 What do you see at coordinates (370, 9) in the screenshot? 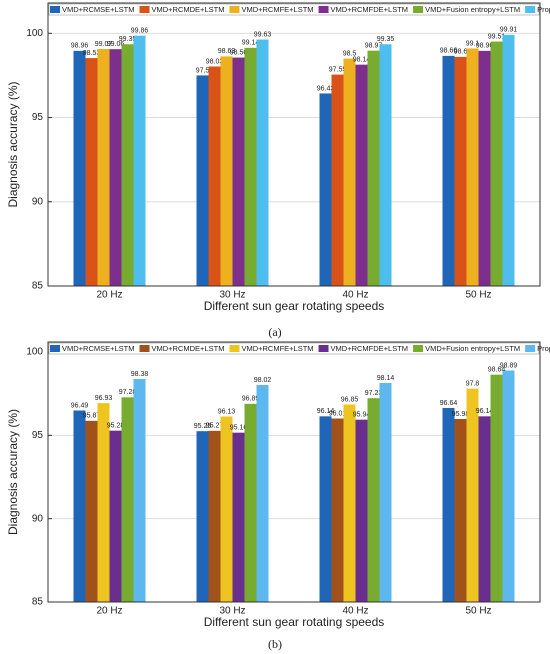
I see `legend-label: VMD+RCMFDE+LSTM` at bounding box center [370, 9].